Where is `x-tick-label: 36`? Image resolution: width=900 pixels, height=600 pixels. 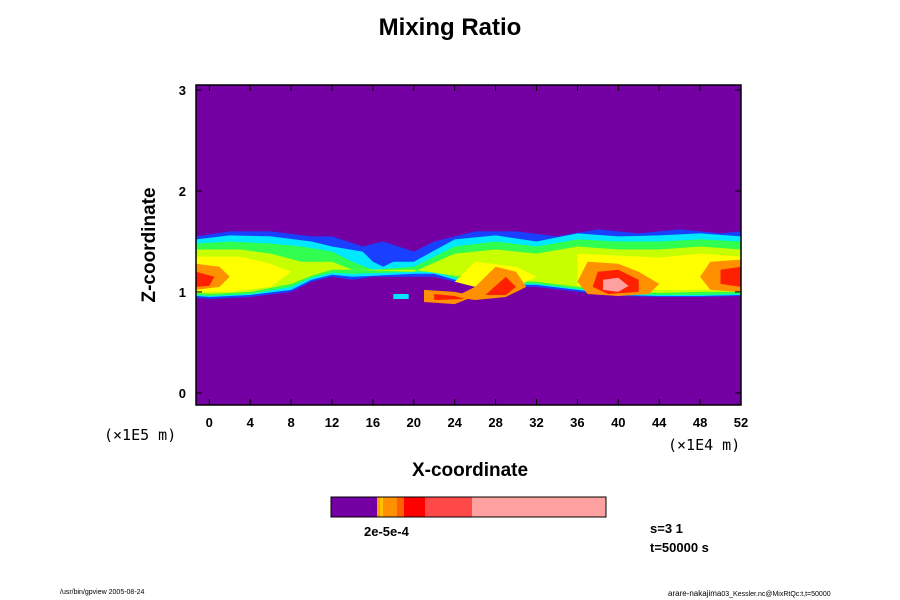
x-tick-label: 36 is located at coordinates (577, 422).